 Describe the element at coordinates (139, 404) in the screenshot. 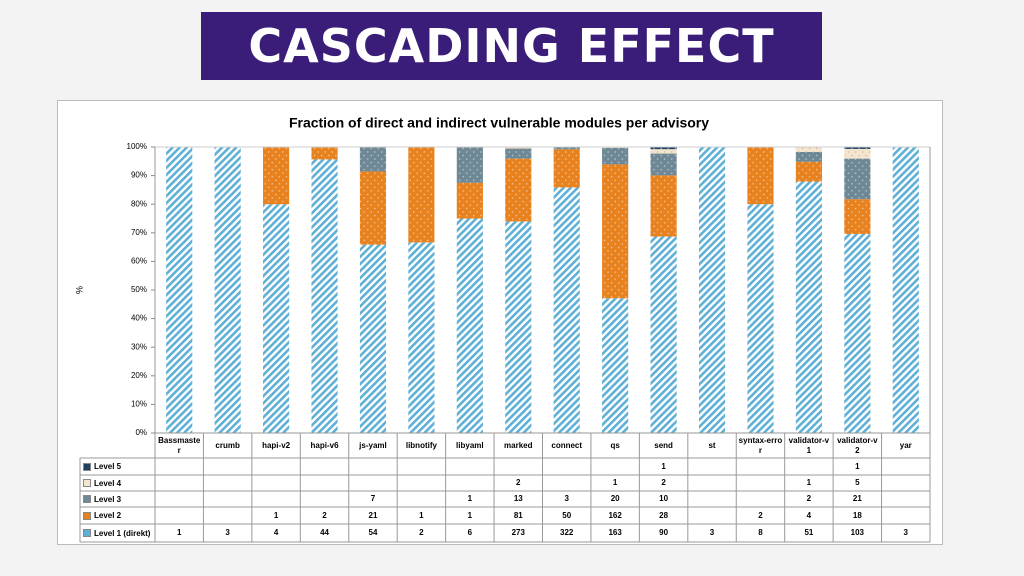

I see `y-tick-label: 10%` at that location.